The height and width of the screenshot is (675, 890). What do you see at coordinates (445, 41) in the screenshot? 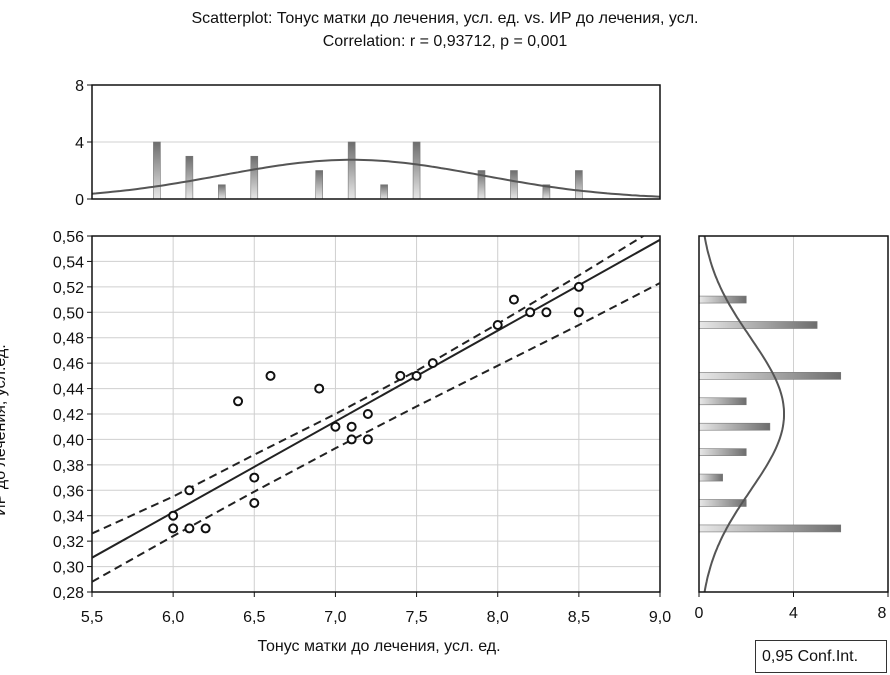
I see `chart-subtitle: Correlation: r = 0,93712, p = 0,001` at bounding box center [445, 41].